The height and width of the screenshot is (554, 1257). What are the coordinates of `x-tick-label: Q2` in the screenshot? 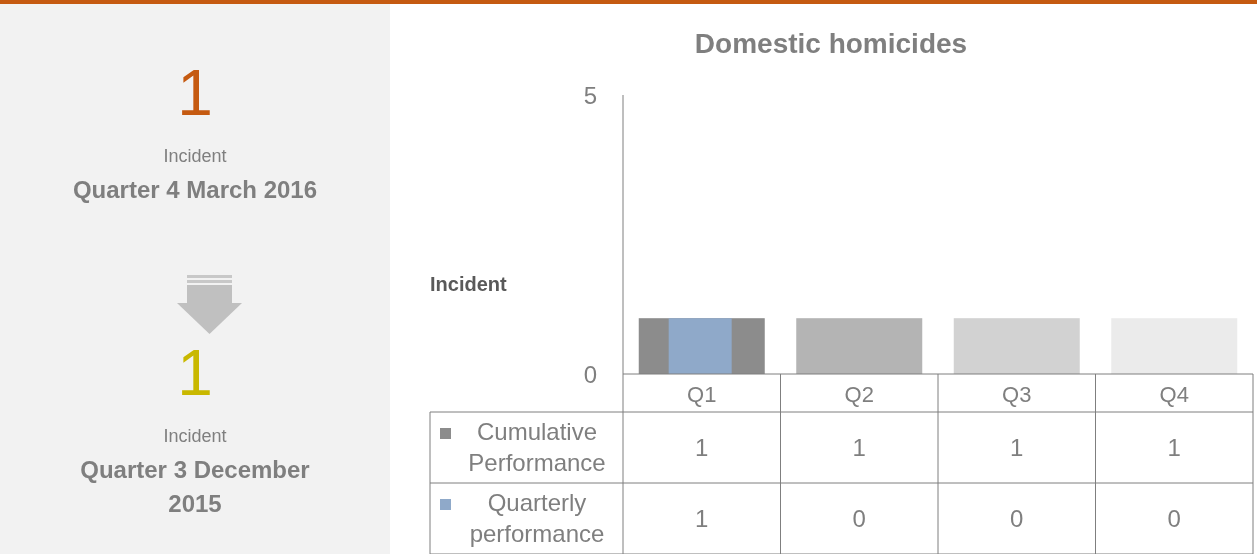 It's located at (859, 394).